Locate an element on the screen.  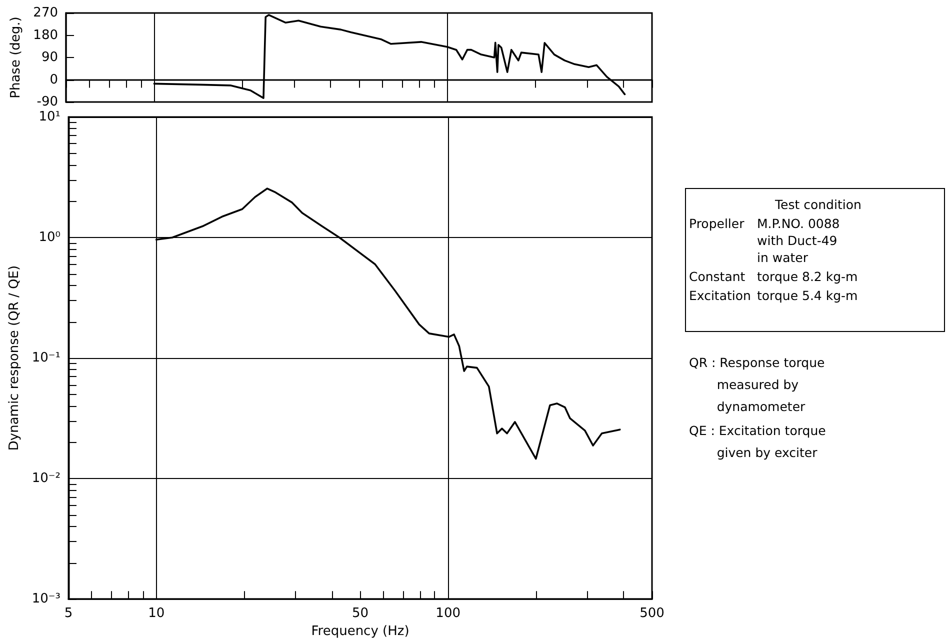
y-tick-label: 180 is located at coordinates (45, 35).